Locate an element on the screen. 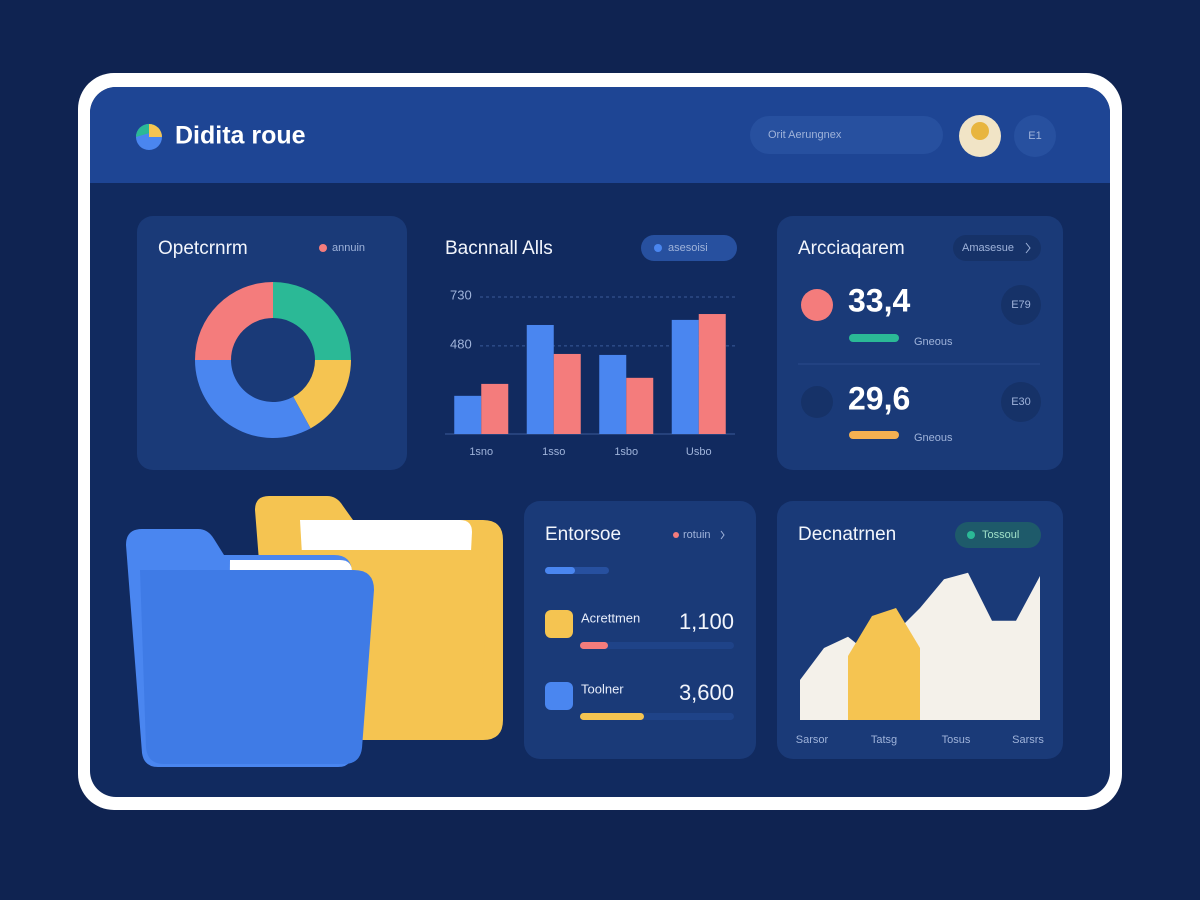  x-tick-label: Usbo is located at coordinates (699, 452).